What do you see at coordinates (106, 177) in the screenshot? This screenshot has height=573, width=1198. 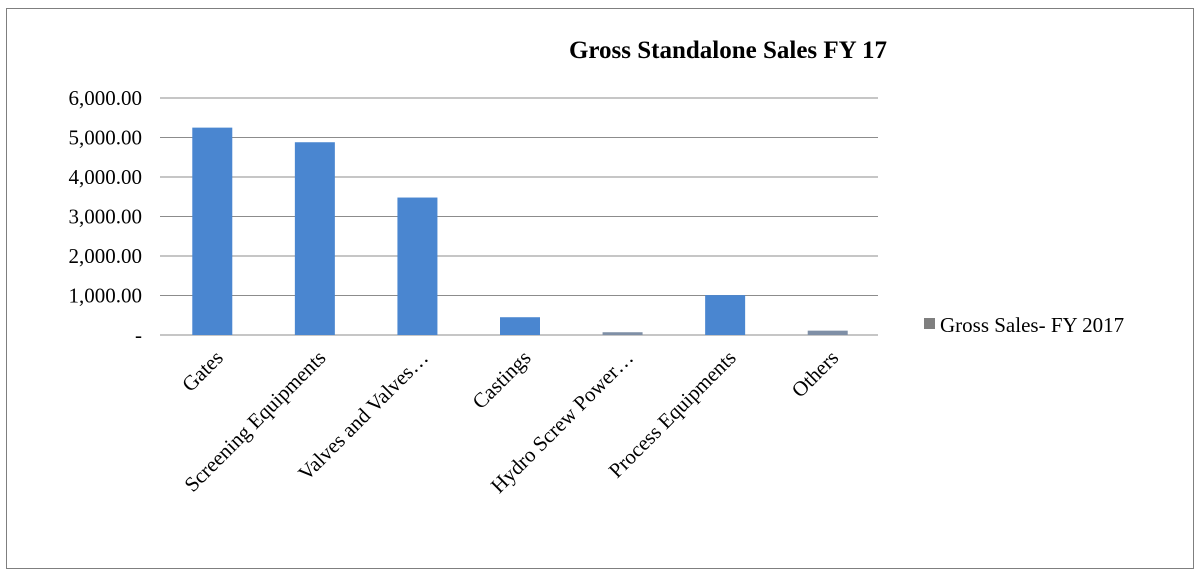 I see `y-tick-label: 4,000.00` at bounding box center [106, 177].